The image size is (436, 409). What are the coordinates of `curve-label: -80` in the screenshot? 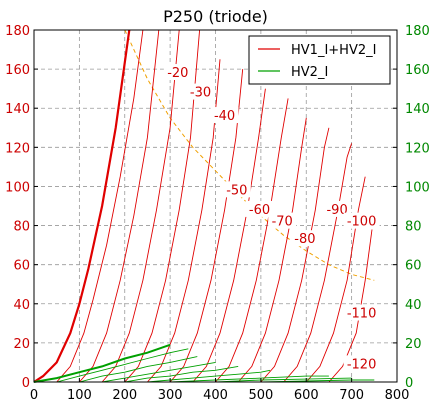 It's located at (304, 239).